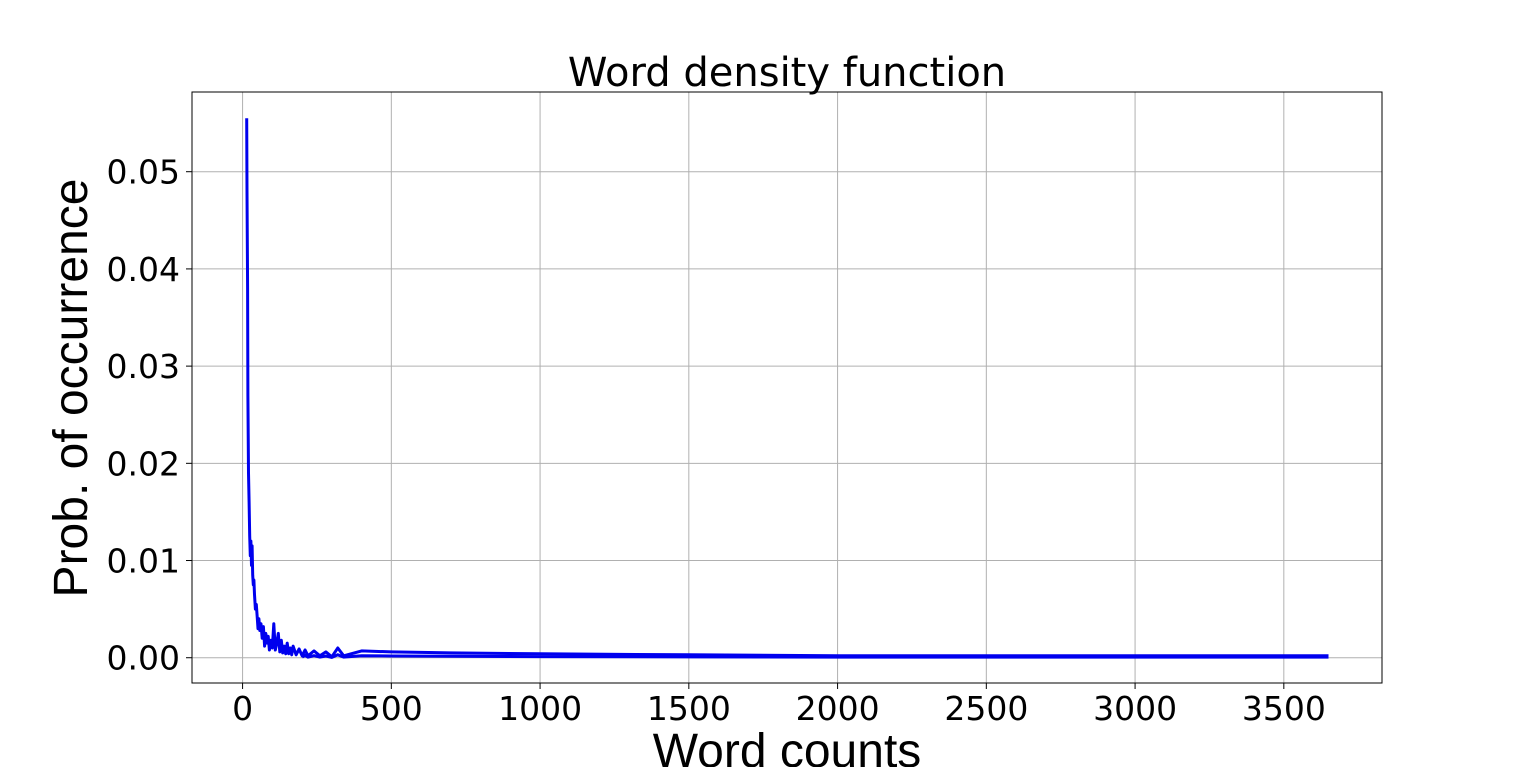 The width and height of the screenshot is (1536, 767). Describe the element at coordinates (143, 366) in the screenshot. I see `y-tick-label: 0.03` at that location.